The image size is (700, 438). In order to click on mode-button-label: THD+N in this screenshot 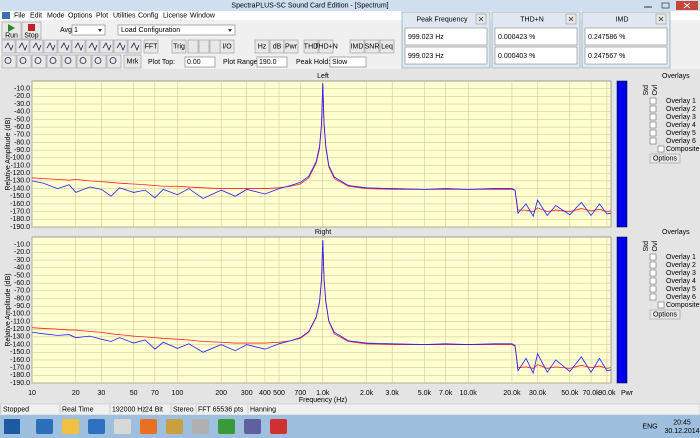, I will do `click(326, 46)`.